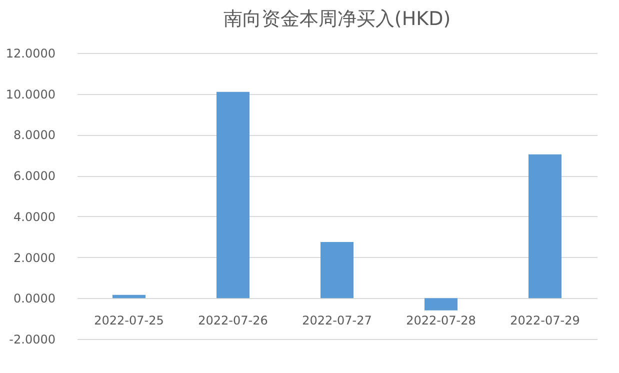 This screenshot has width=619, height=373. What do you see at coordinates (441, 321) in the screenshot?
I see `x-tick-label: 2022-07-28` at bounding box center [441, 321].